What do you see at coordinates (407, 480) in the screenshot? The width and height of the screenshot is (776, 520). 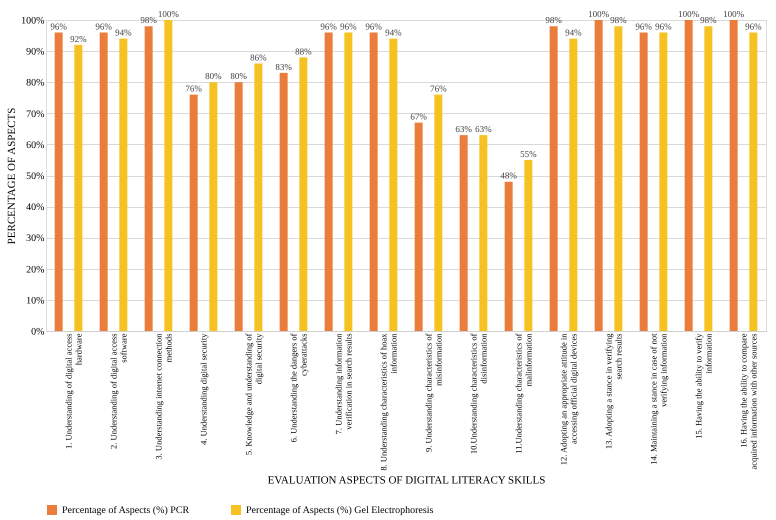 I see `x-axis-title: EVALUATION ASPECTS OF DIGITAL LITERACY SKILLS` at bounding box center [407, 480].